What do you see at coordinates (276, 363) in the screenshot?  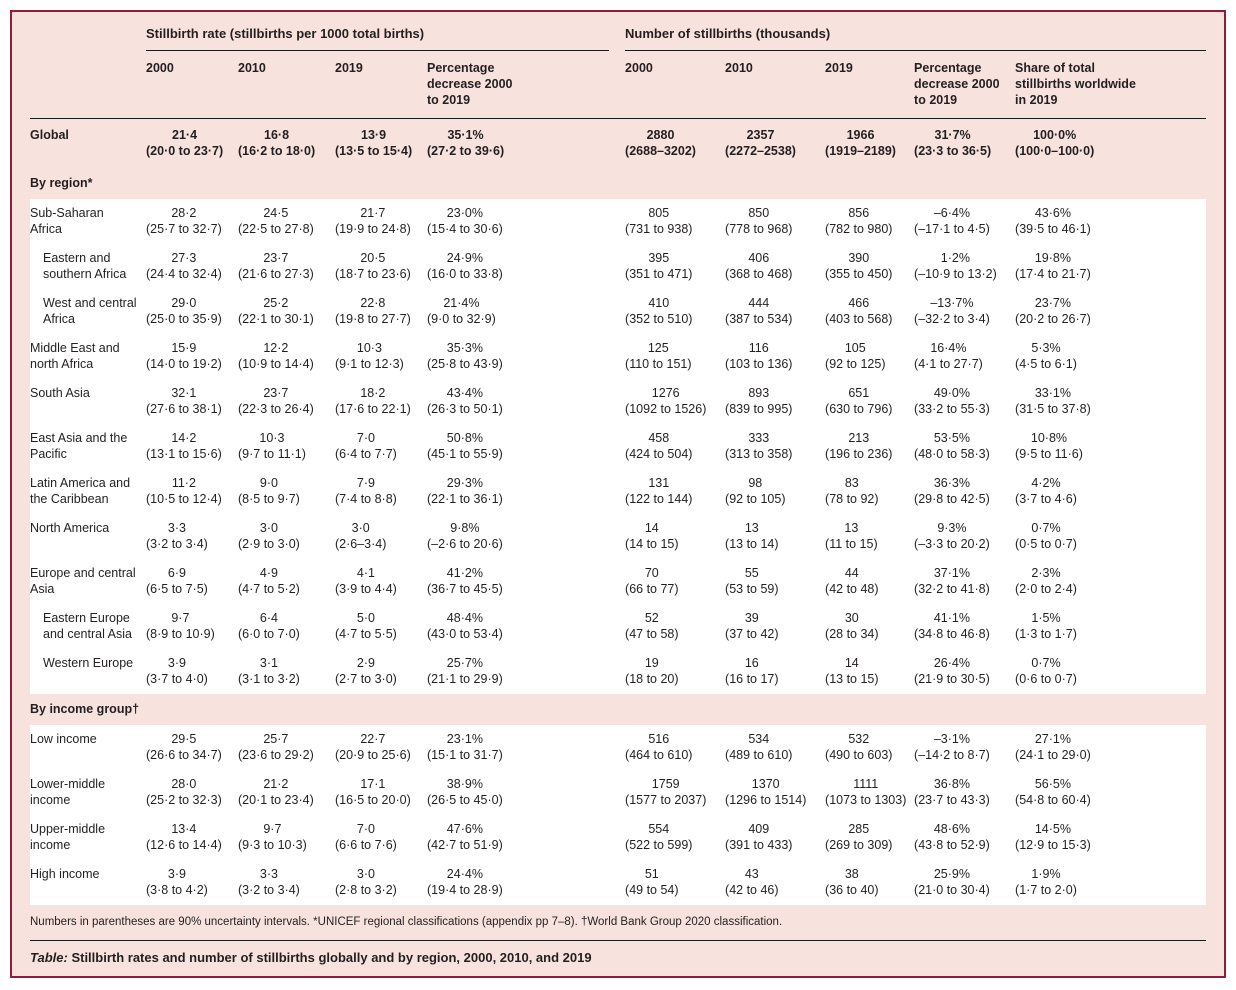 I see `cell-interval: (10·9 to 14·4)` at bounding box center [276, 363].